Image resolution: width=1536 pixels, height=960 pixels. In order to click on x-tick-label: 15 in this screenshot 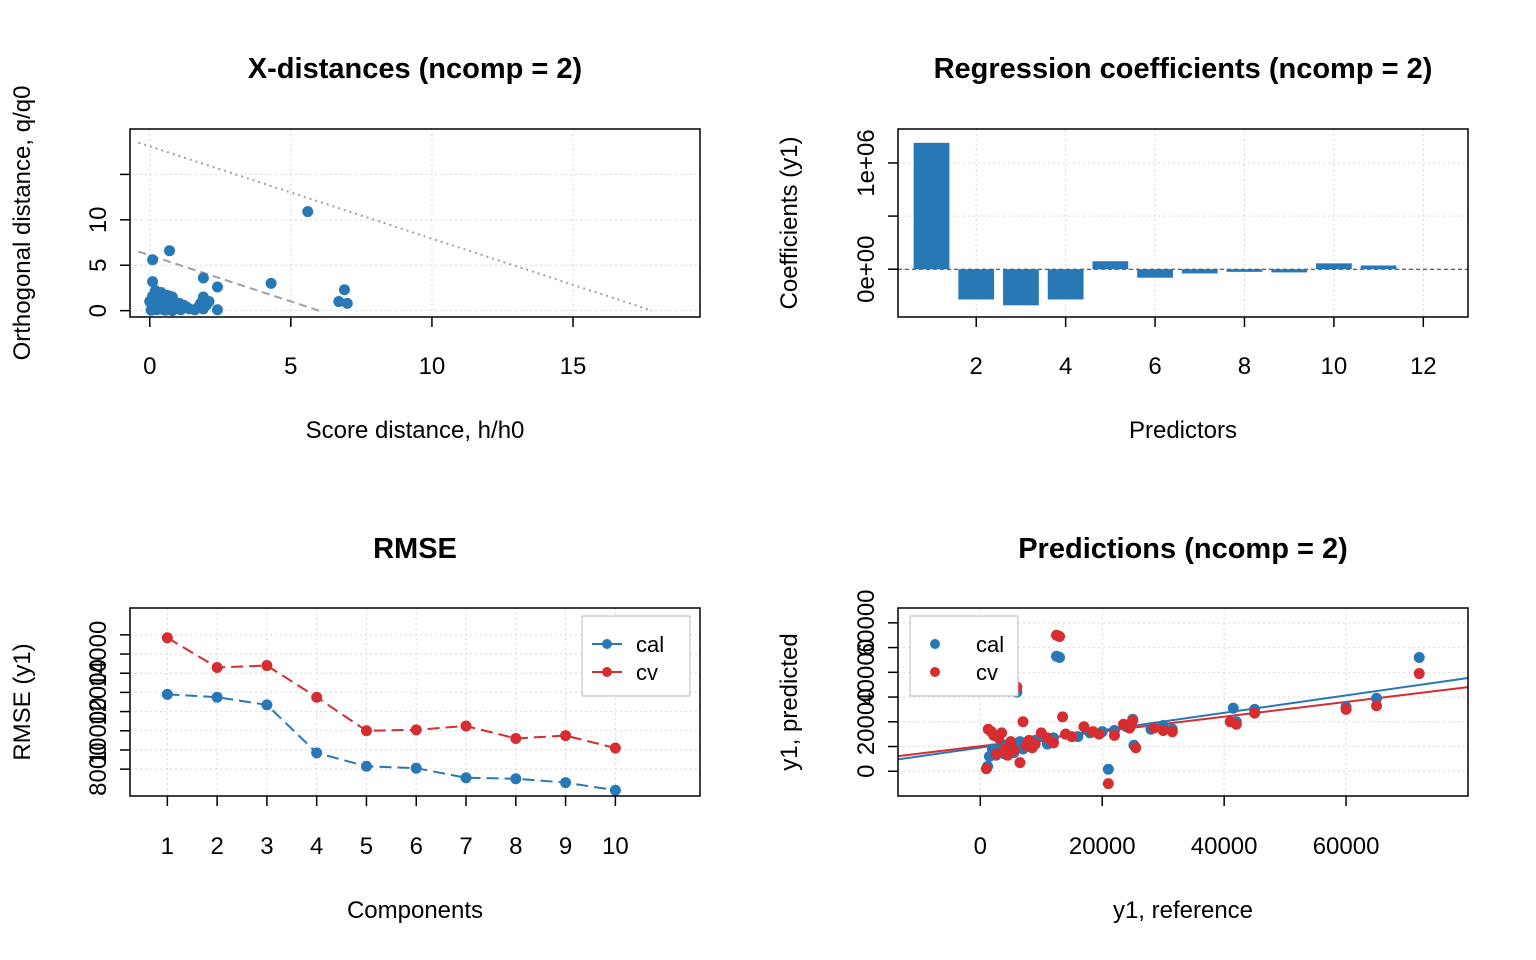, I will do `click(573, 366)`.